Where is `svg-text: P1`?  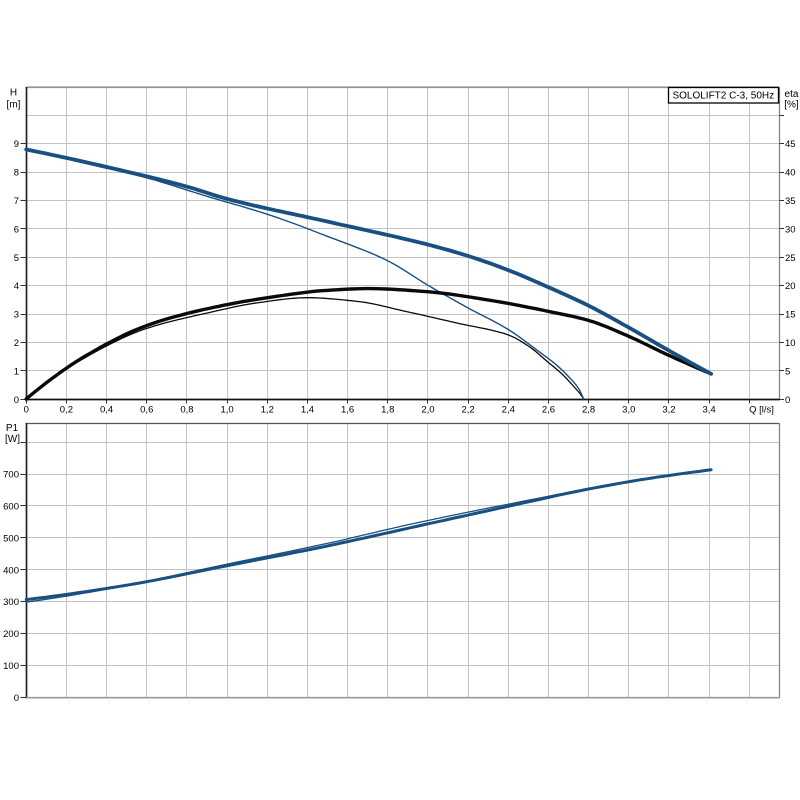
svg-text: P1 is located at coordinates (12, 428).